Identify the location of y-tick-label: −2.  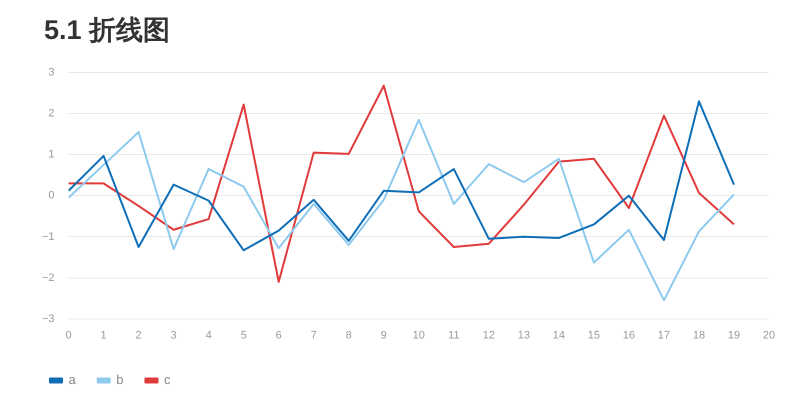
(48, 278).